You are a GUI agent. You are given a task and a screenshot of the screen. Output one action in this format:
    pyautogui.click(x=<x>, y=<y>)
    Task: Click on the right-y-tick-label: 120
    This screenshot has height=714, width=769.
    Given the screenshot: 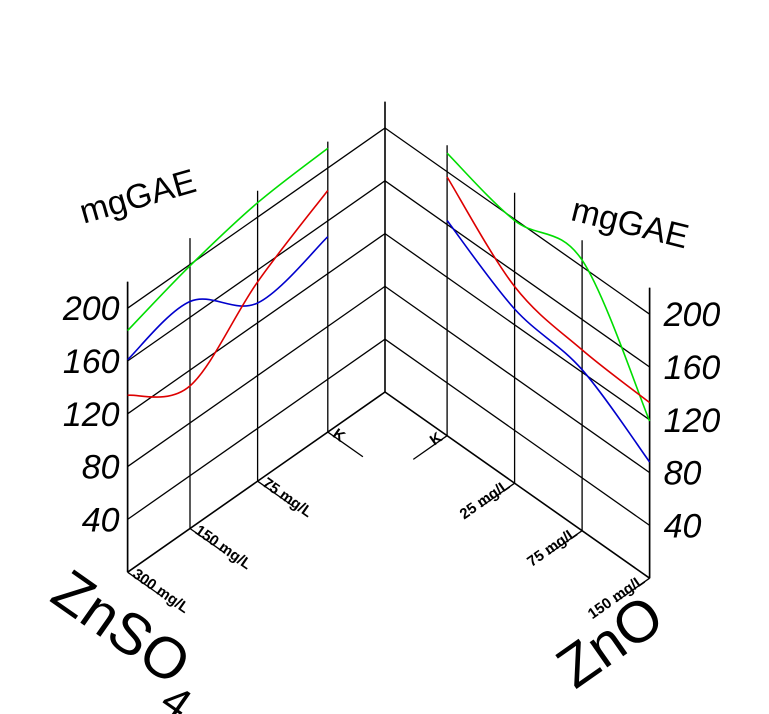 What is the action you would take?
    pyautogui.click(x=692, y=421)
    